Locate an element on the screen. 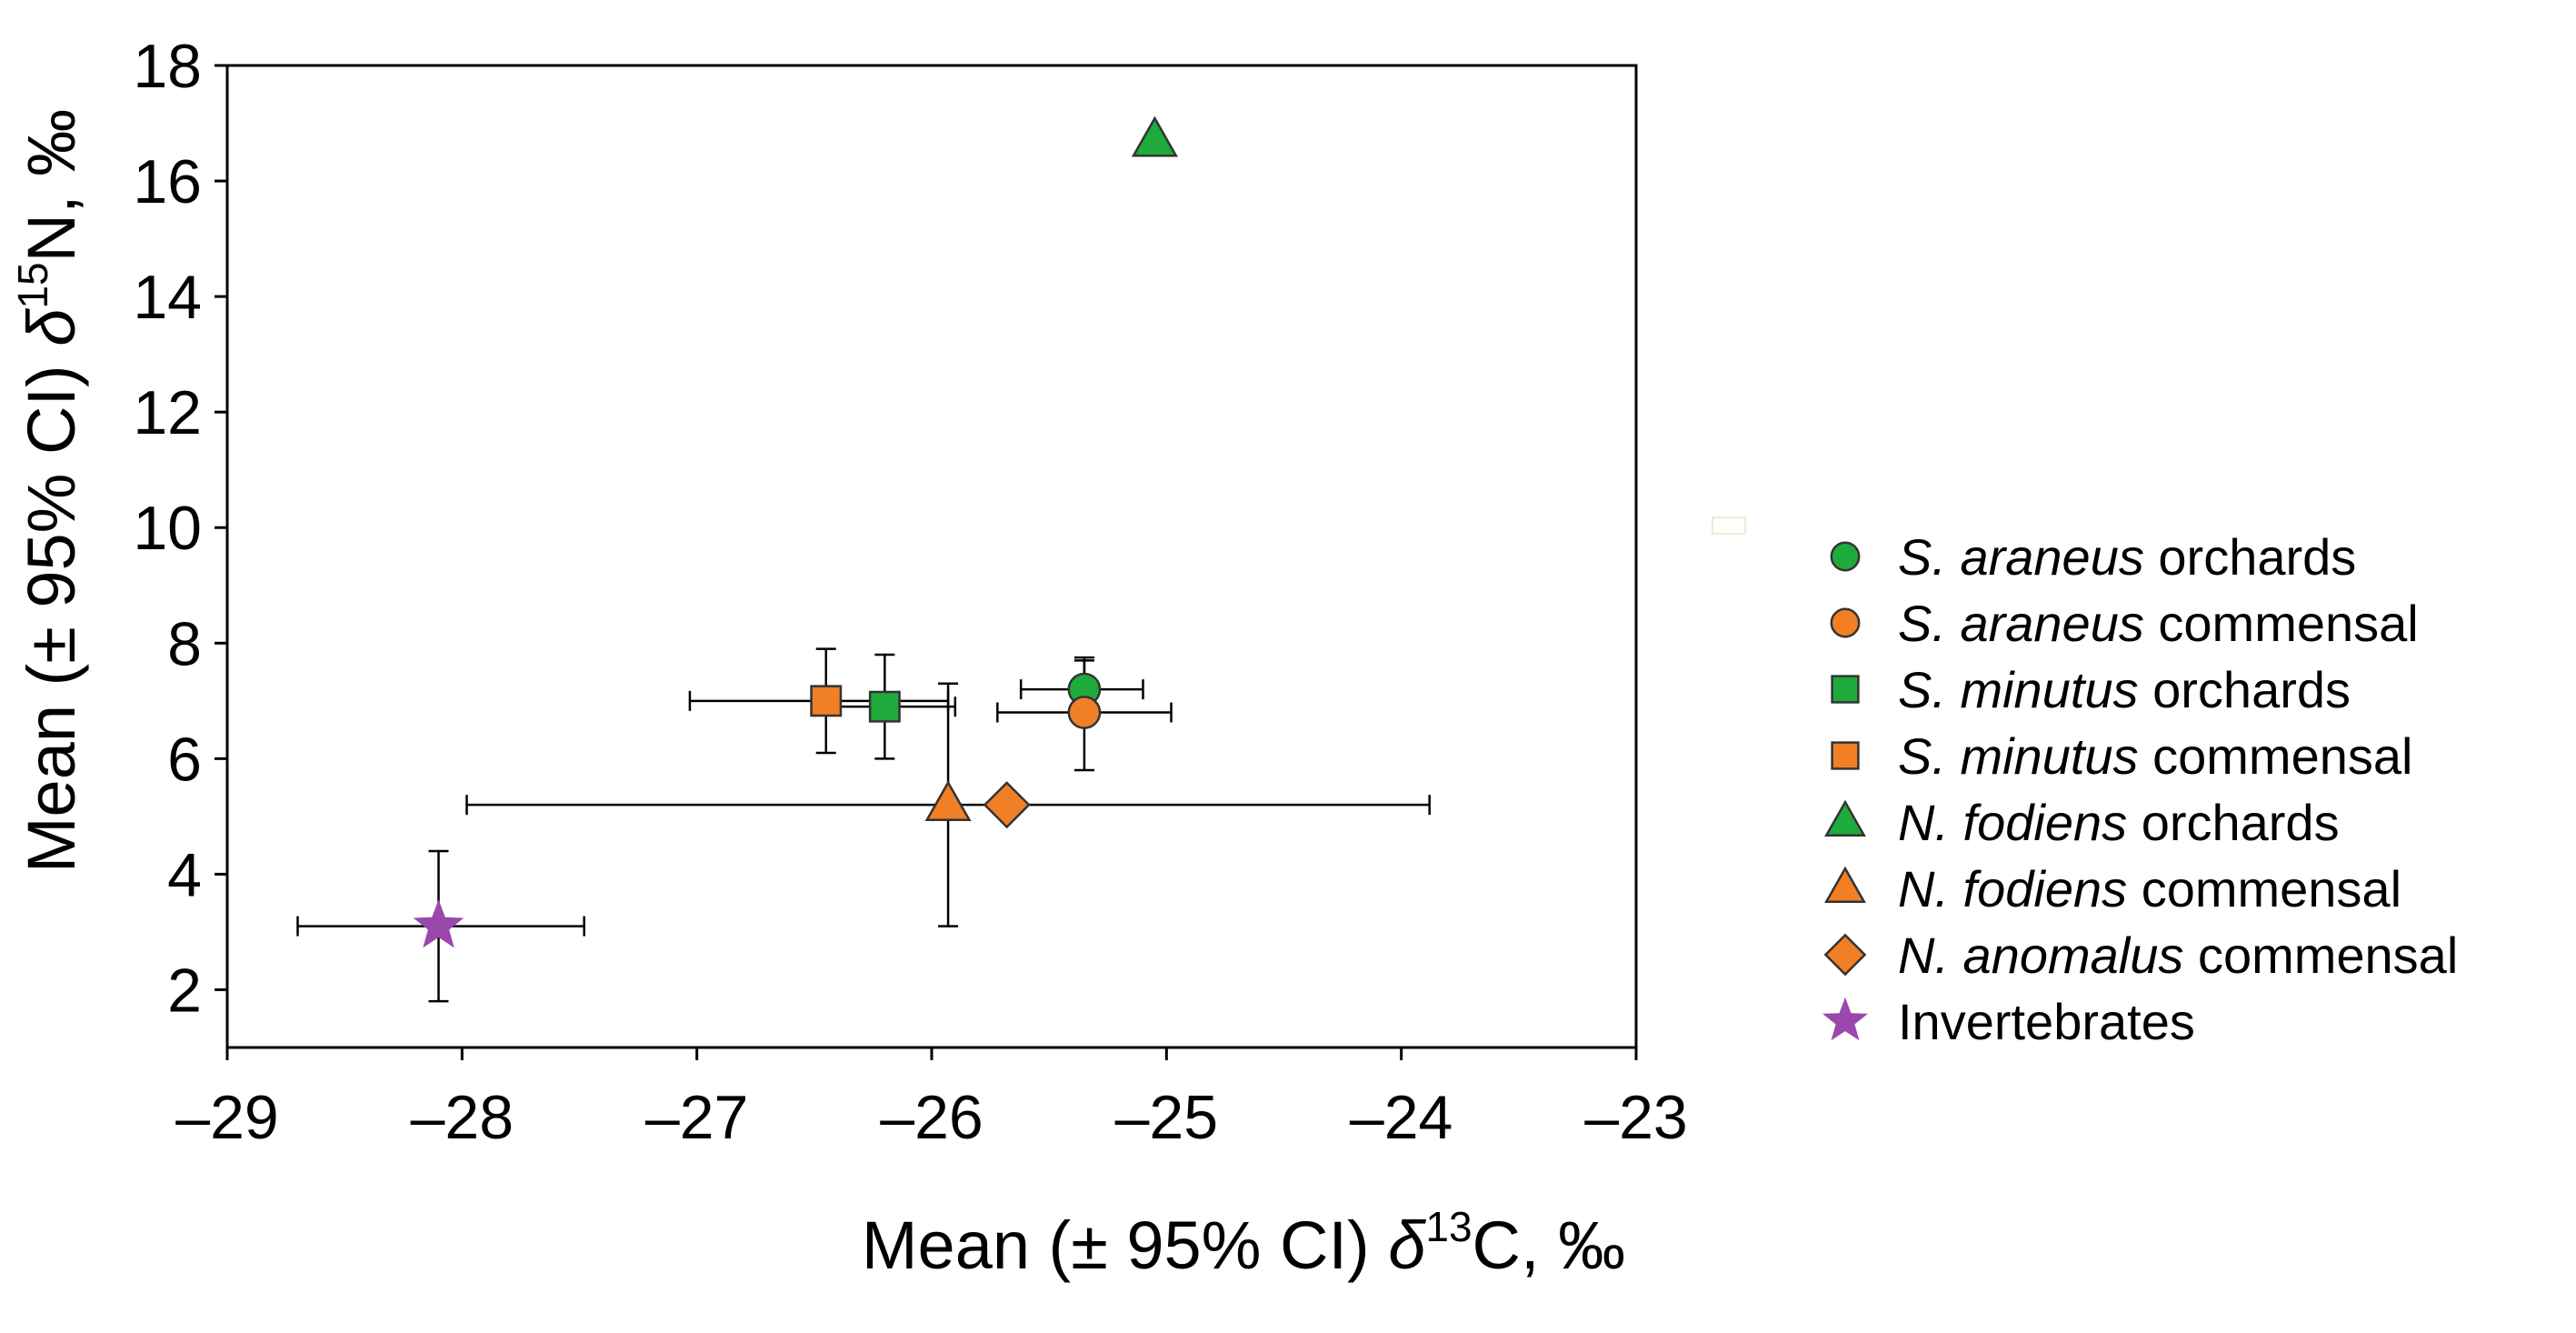 The image size is (2576, 1333). error-bars is located at coordinates (863, 825).